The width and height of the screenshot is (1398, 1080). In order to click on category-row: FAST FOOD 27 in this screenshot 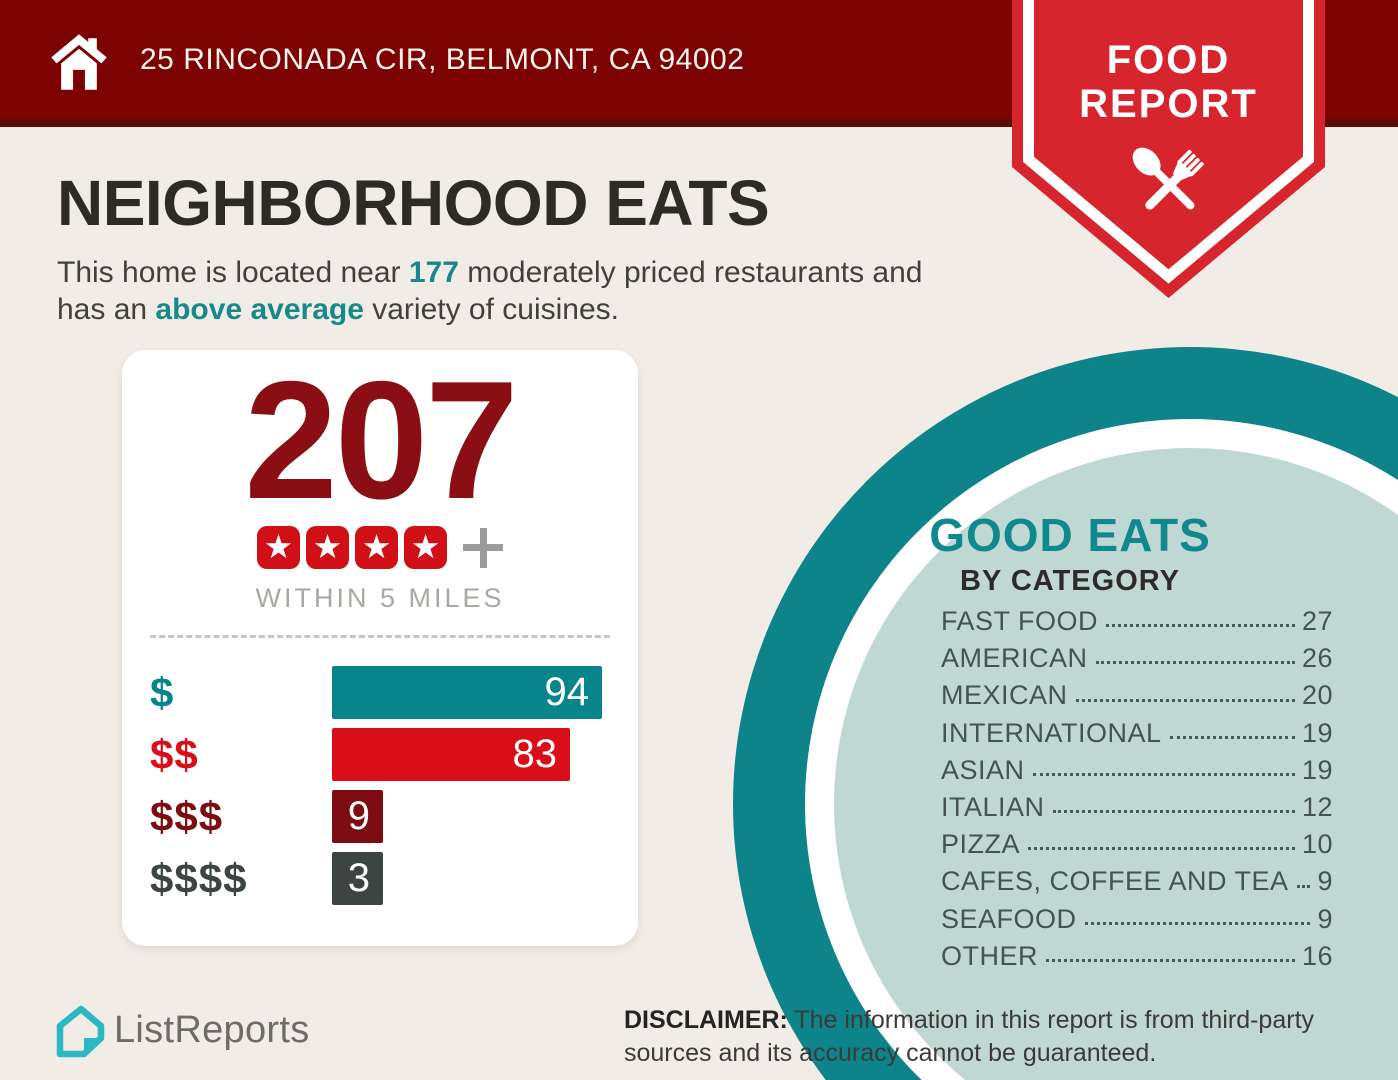, I will do `click(1137, 621)`.